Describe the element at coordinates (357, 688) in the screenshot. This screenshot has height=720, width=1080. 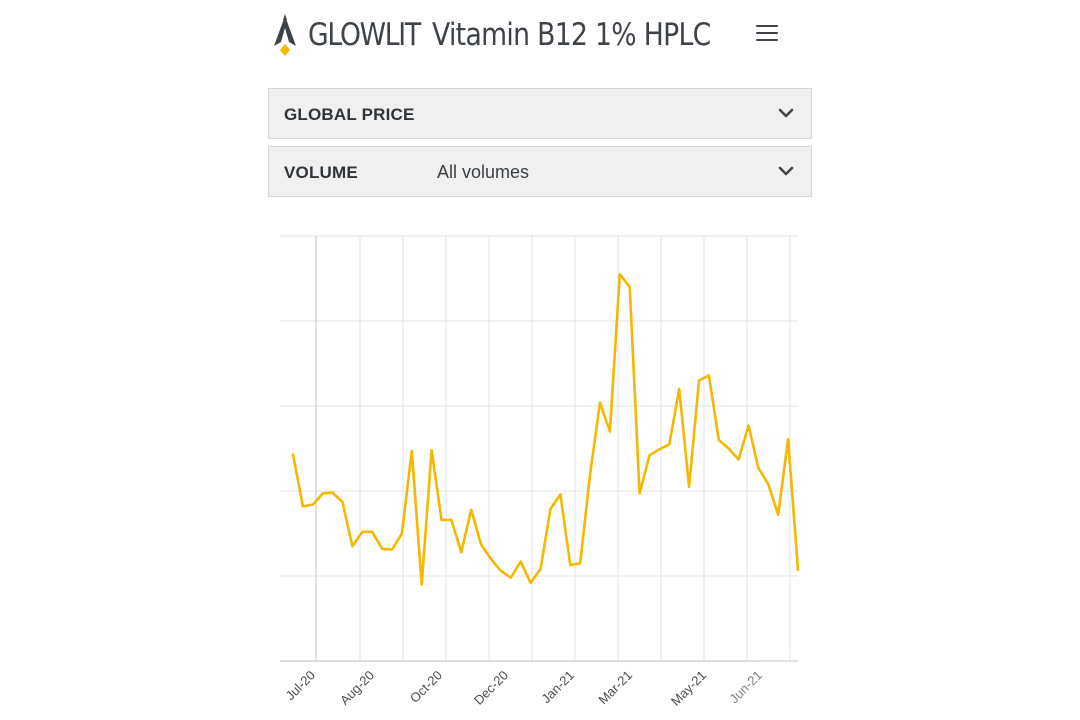
I see `x-tick-label: Aug-20` at that location.